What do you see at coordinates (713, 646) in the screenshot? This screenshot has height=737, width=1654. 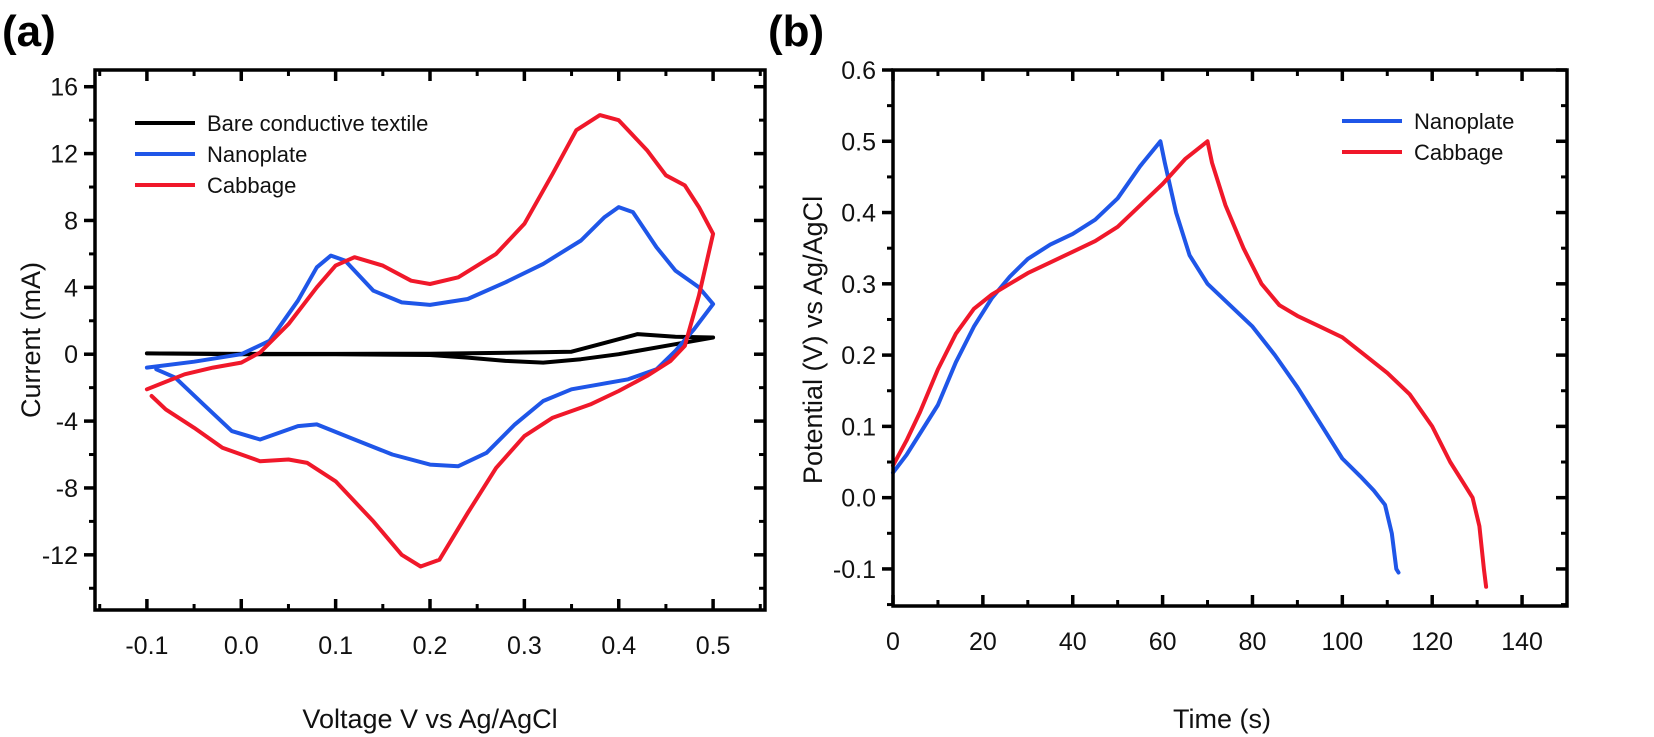 I see `panel-a-x-tick-label: 0.5` at bounding box center [713, 646].